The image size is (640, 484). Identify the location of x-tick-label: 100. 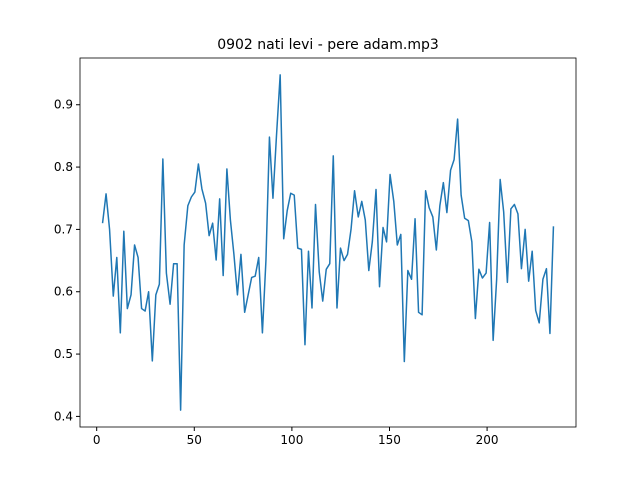
(291, 440).